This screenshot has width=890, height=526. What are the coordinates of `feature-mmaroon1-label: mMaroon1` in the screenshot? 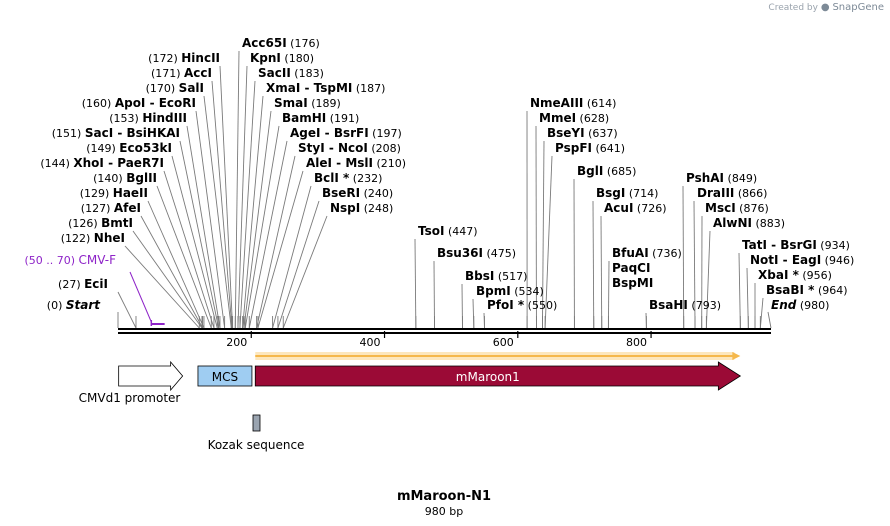 It's located at (488, 377).